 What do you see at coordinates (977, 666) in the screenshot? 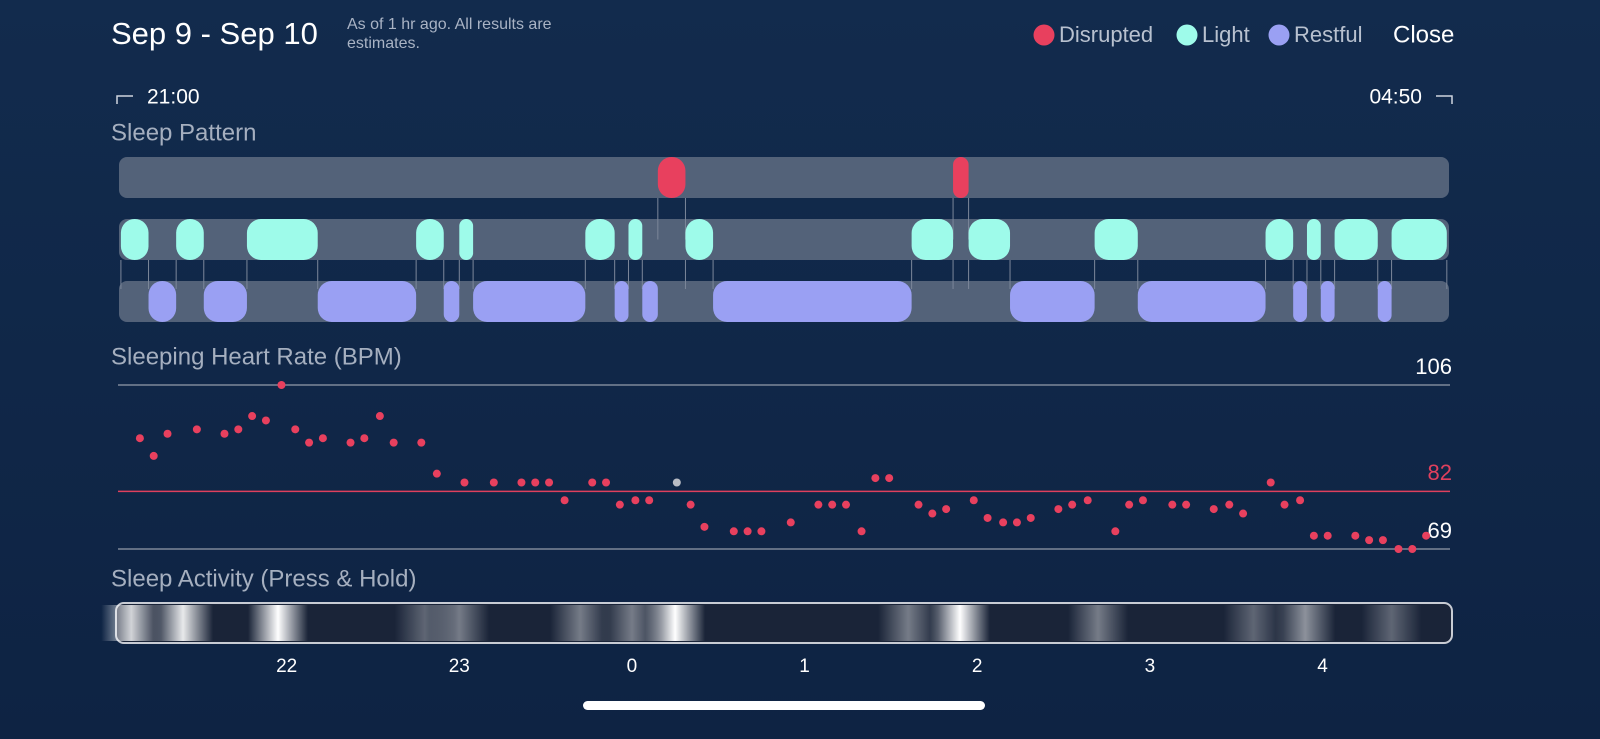
I see `x-tick-label: 2` at bounding box center [977, 666].